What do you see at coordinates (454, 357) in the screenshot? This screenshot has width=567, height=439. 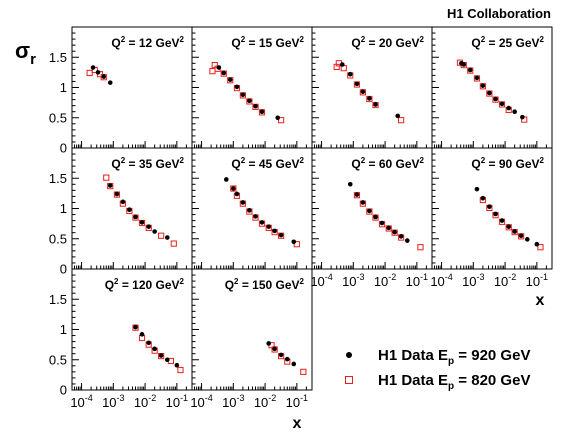 I see `legend-label: H1 Data Ep = 920 GeV` at bounding box center [454, 357].